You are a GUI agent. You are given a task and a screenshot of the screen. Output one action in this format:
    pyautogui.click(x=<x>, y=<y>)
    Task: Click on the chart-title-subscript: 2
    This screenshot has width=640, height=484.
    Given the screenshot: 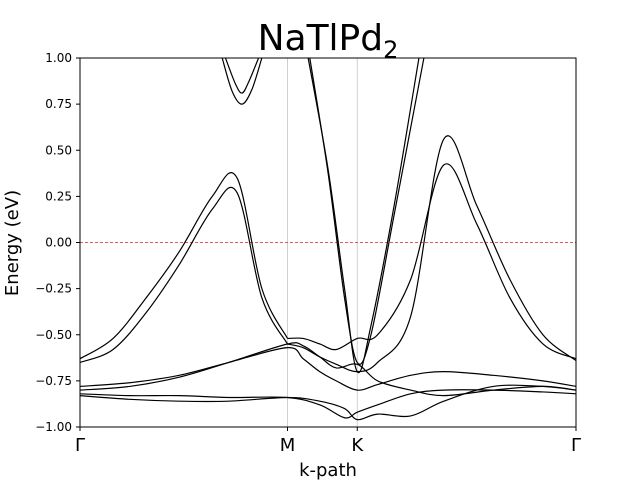 What is the action you would take?
    pyautogui.click(x=390, y=50)
    